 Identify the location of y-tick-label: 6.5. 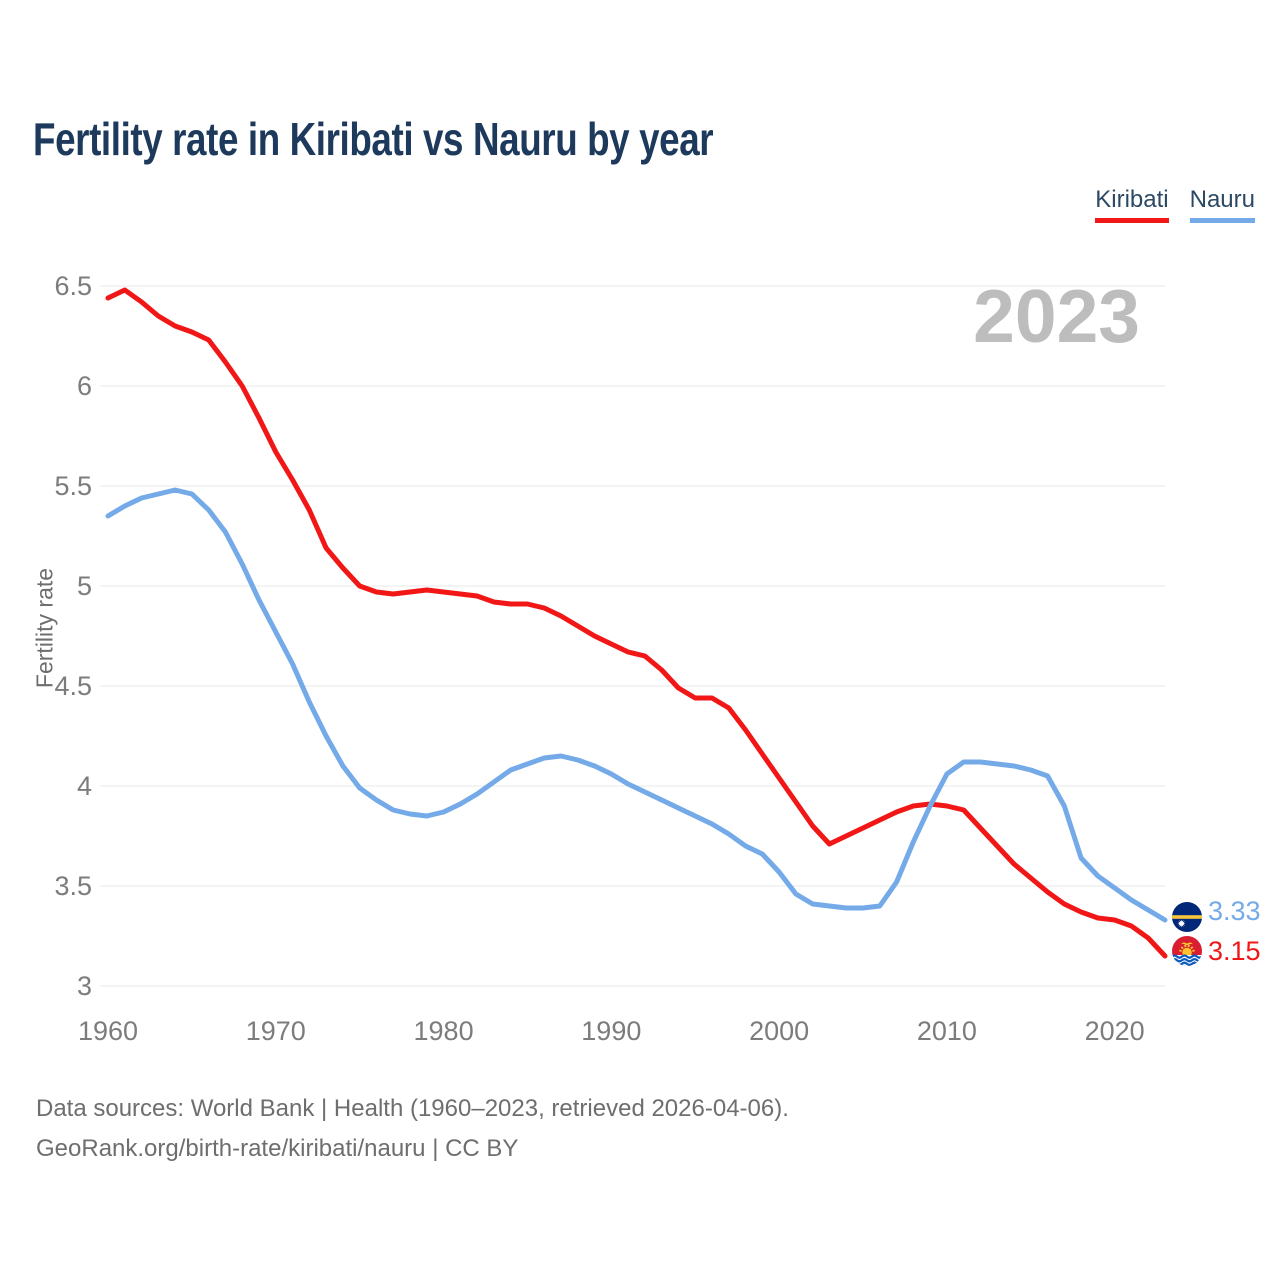
(73, 286).